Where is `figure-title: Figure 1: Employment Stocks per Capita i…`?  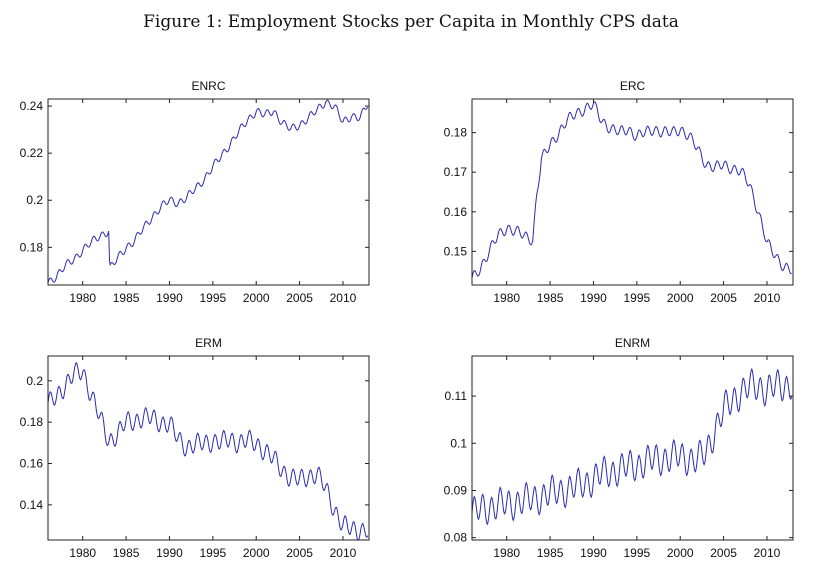 figure-title: Figure 1: Employment Stocks per Capita i… is located at coordinates (411, 22).